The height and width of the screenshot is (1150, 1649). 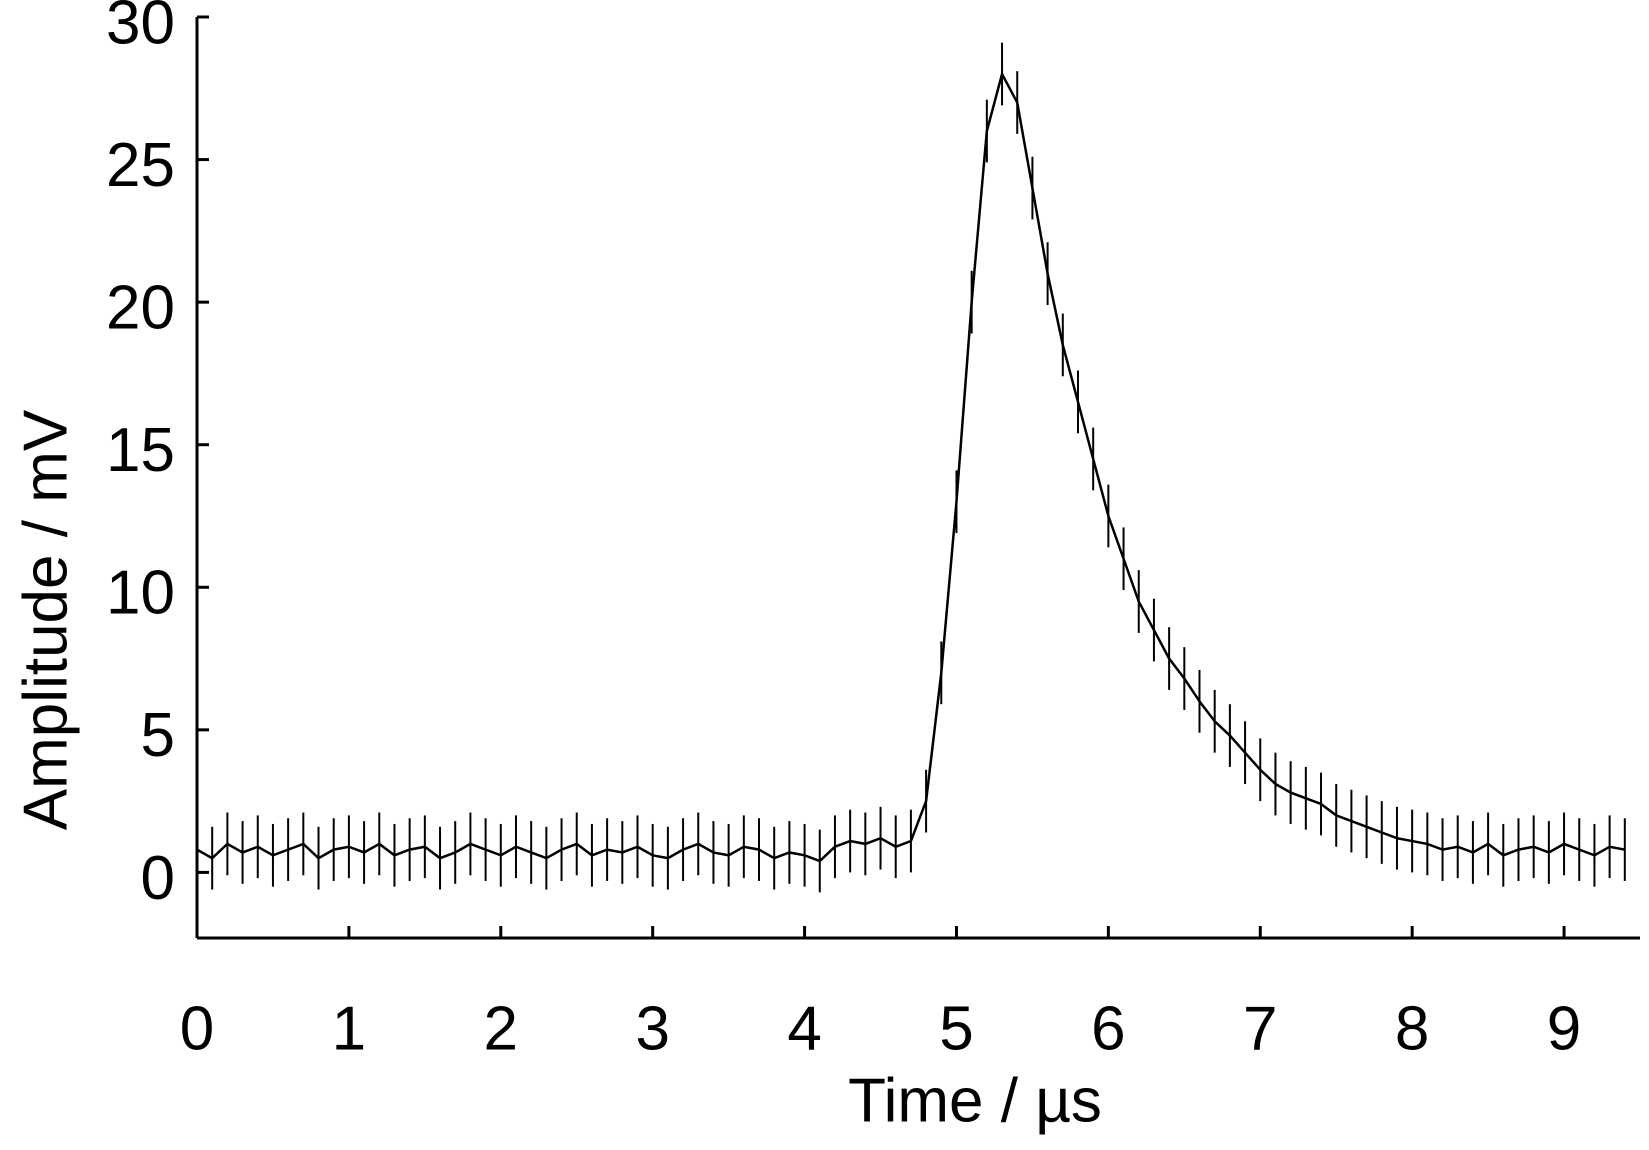 I want to click on x-tick-label: 2, so click(x=501, y=1028).